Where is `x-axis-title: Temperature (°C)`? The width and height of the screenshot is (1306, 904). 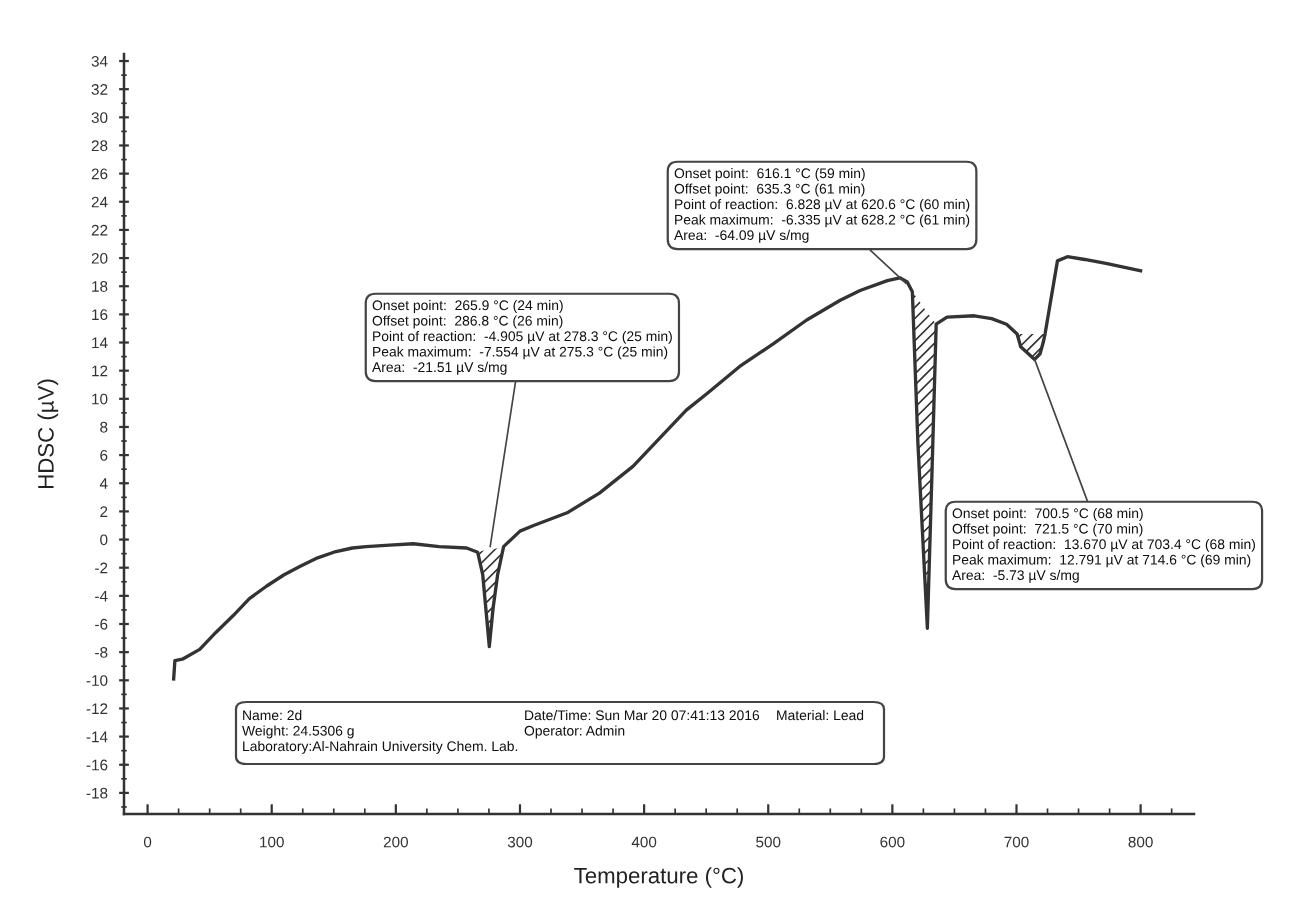 x-axis-title: Temperature (°C) is located at coordinates (658, 877).